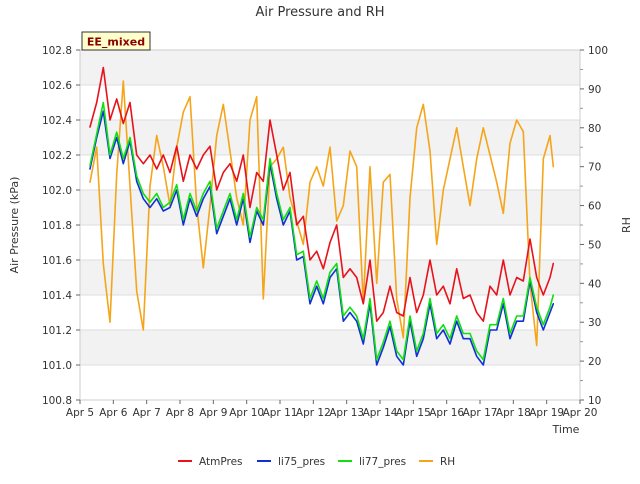  Describe the element at coordinates (246, 413) in the screenshot. I see `x-tick-label: Apr 10` at that location.